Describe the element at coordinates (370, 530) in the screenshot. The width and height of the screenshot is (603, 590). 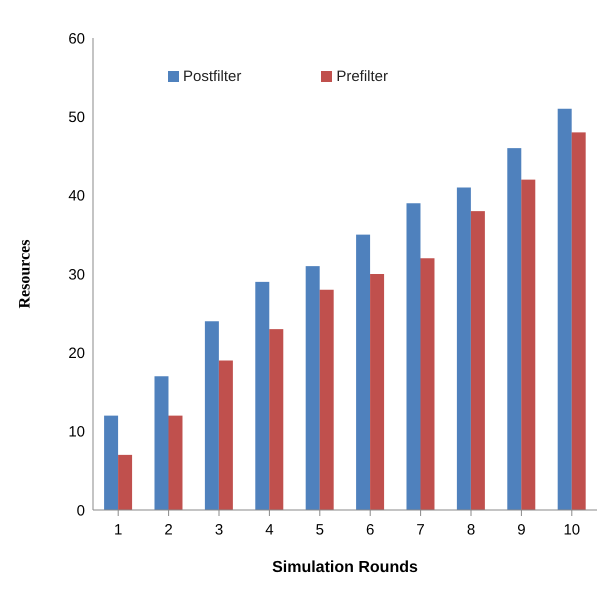
I see `x-tick-label: 6` at that location.